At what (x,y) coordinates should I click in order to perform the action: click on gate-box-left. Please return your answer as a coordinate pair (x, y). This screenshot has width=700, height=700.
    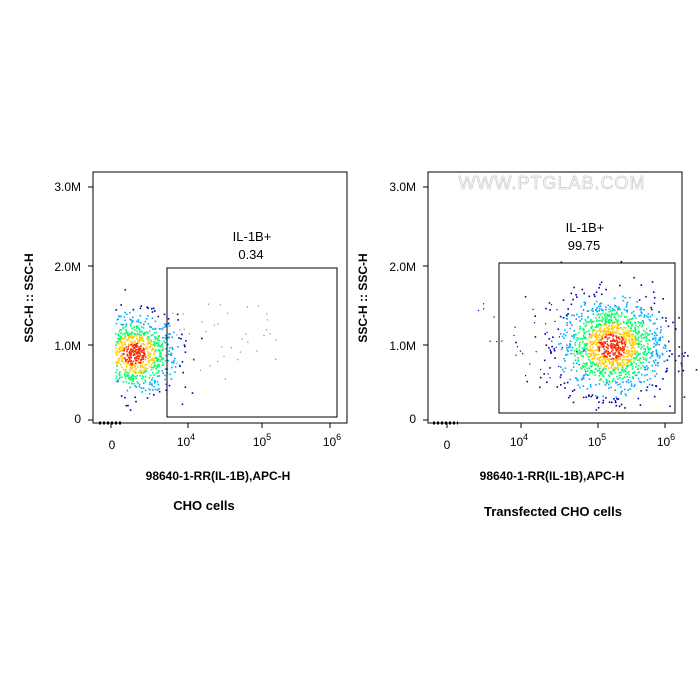
    Looking at the image, I should click on (252, 342).